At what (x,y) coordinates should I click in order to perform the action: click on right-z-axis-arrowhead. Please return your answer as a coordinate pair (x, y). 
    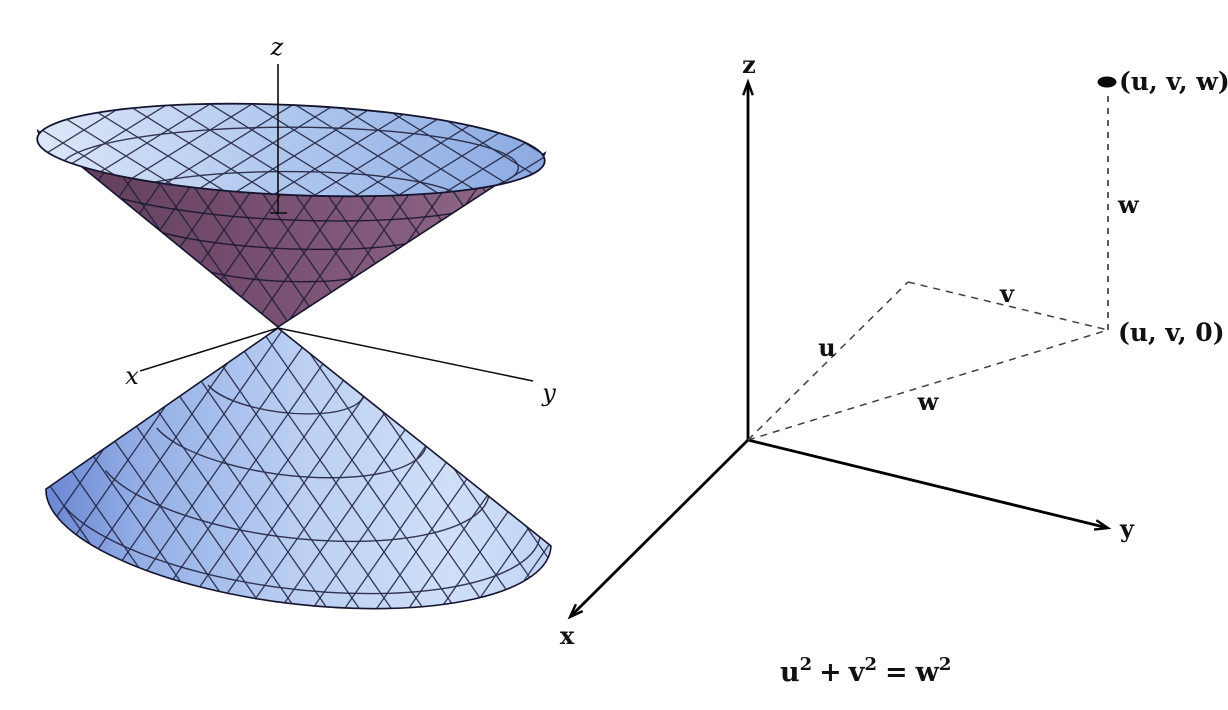
    Looking at the image, I should click on (748, 87).